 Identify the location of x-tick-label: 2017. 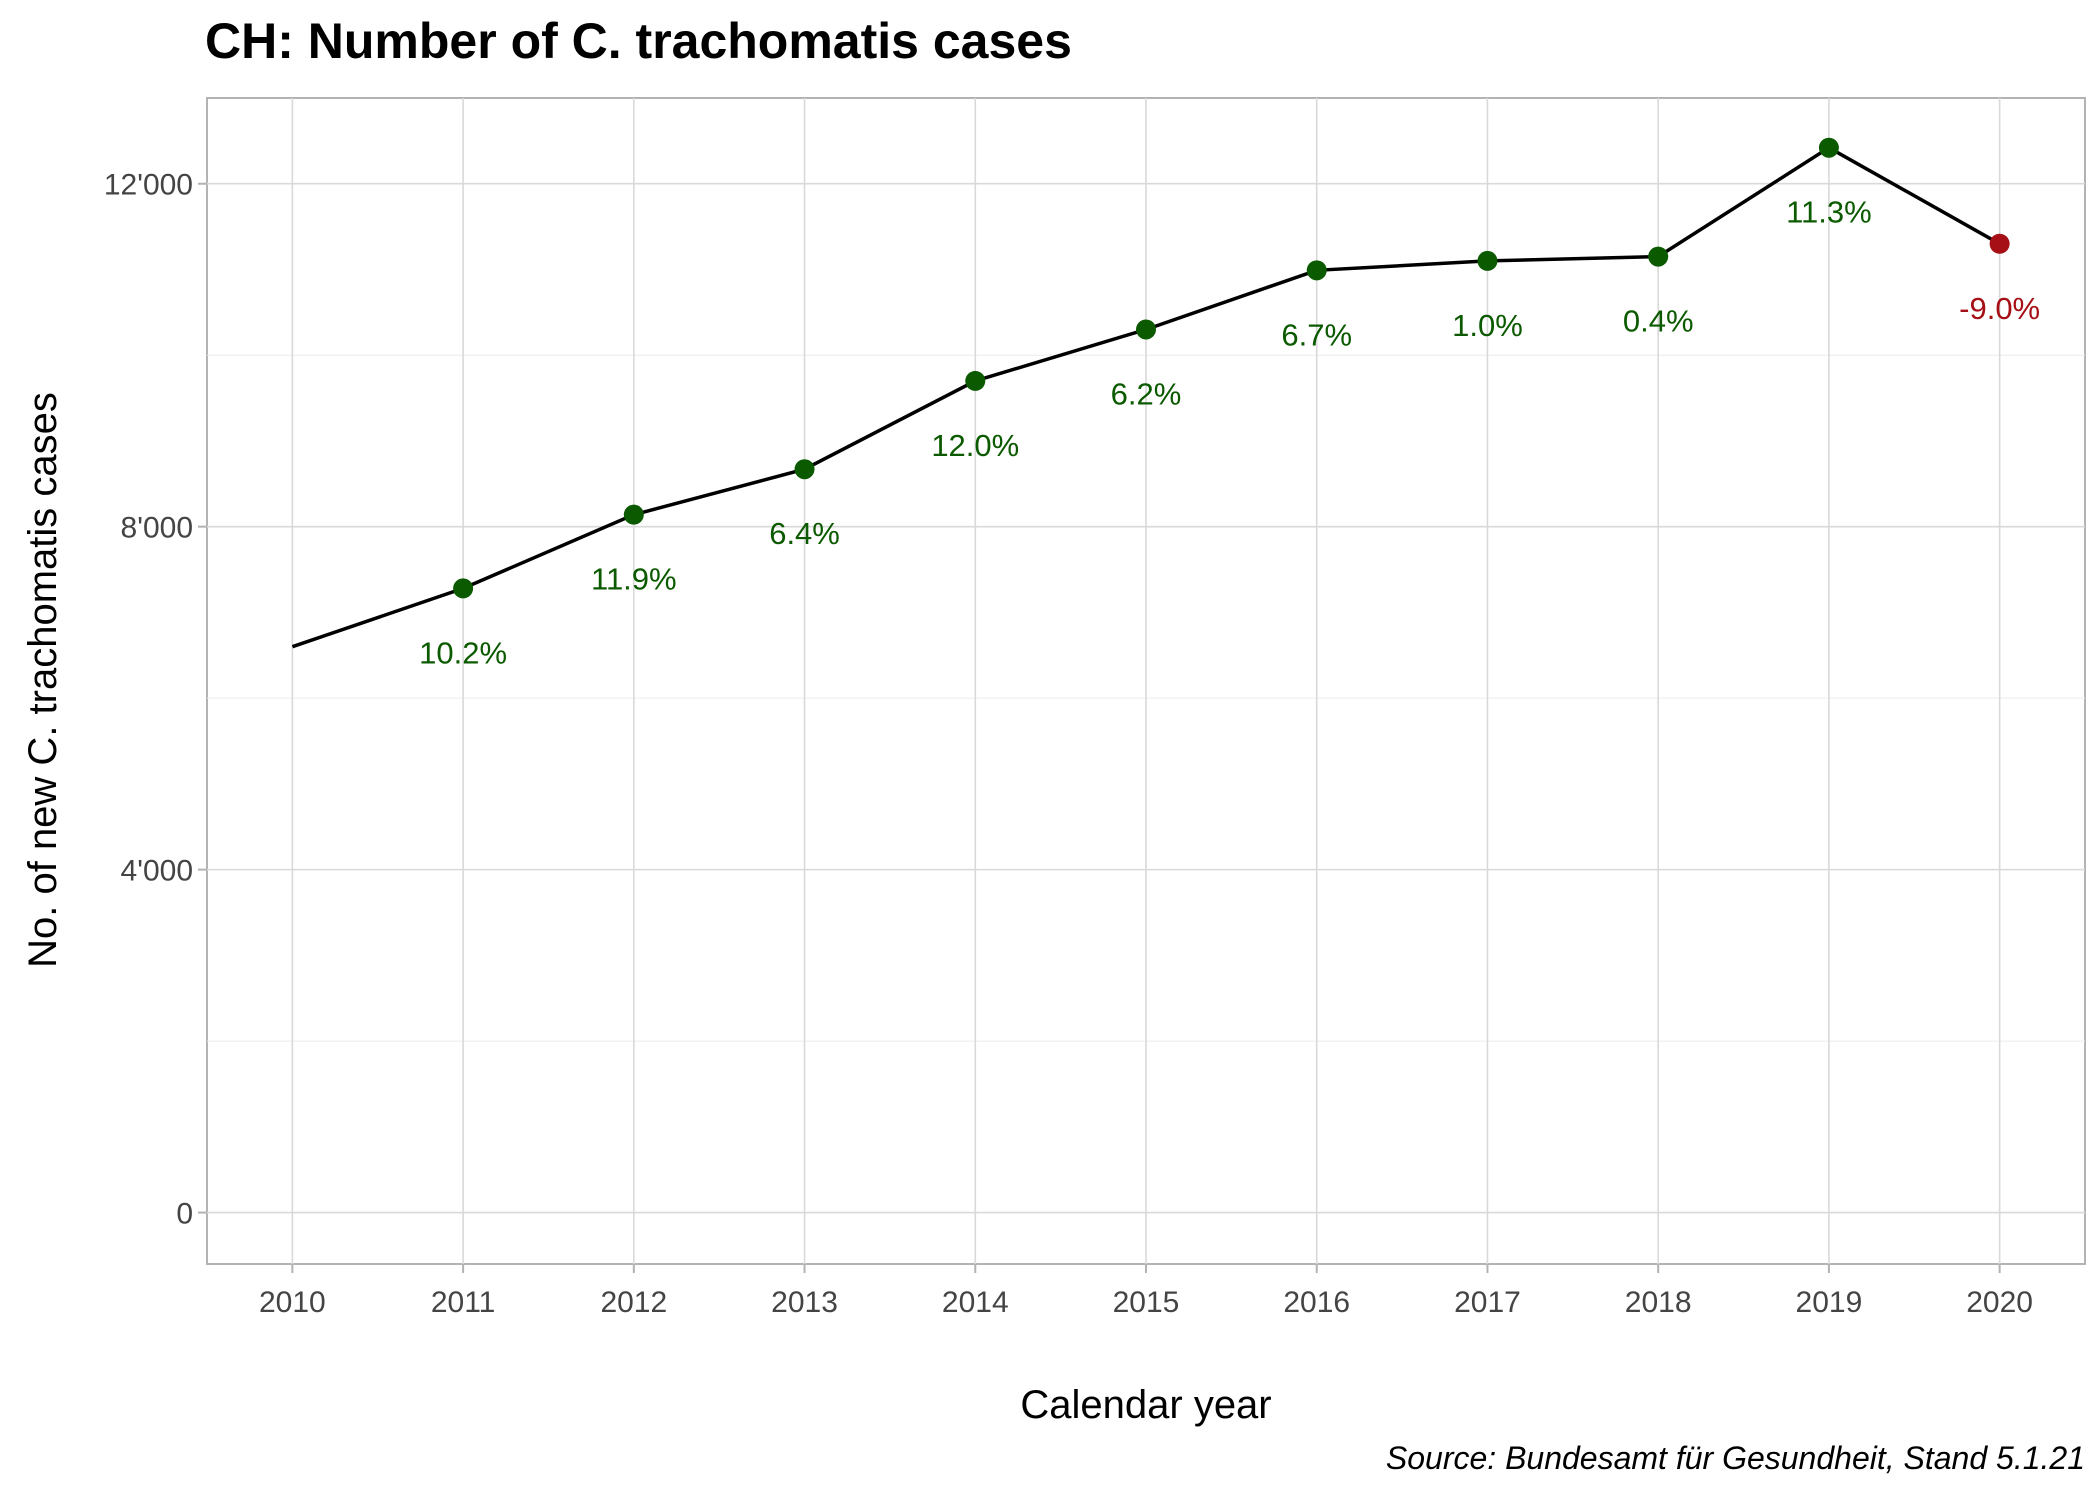
(1487, 1302).